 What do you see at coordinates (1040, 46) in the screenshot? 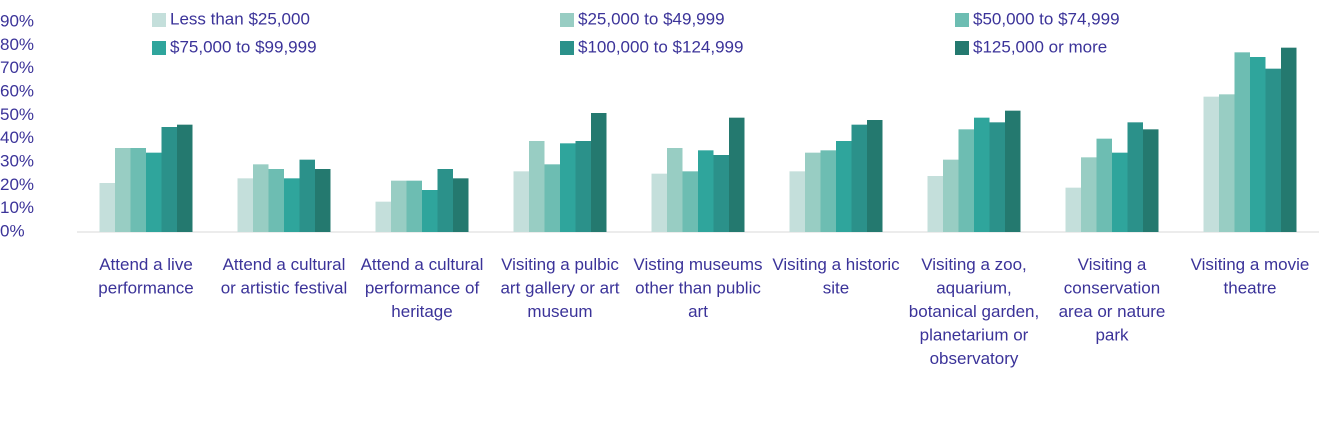
I see `legend-label: $125,000 or more` at bounding box center [1040, 46].